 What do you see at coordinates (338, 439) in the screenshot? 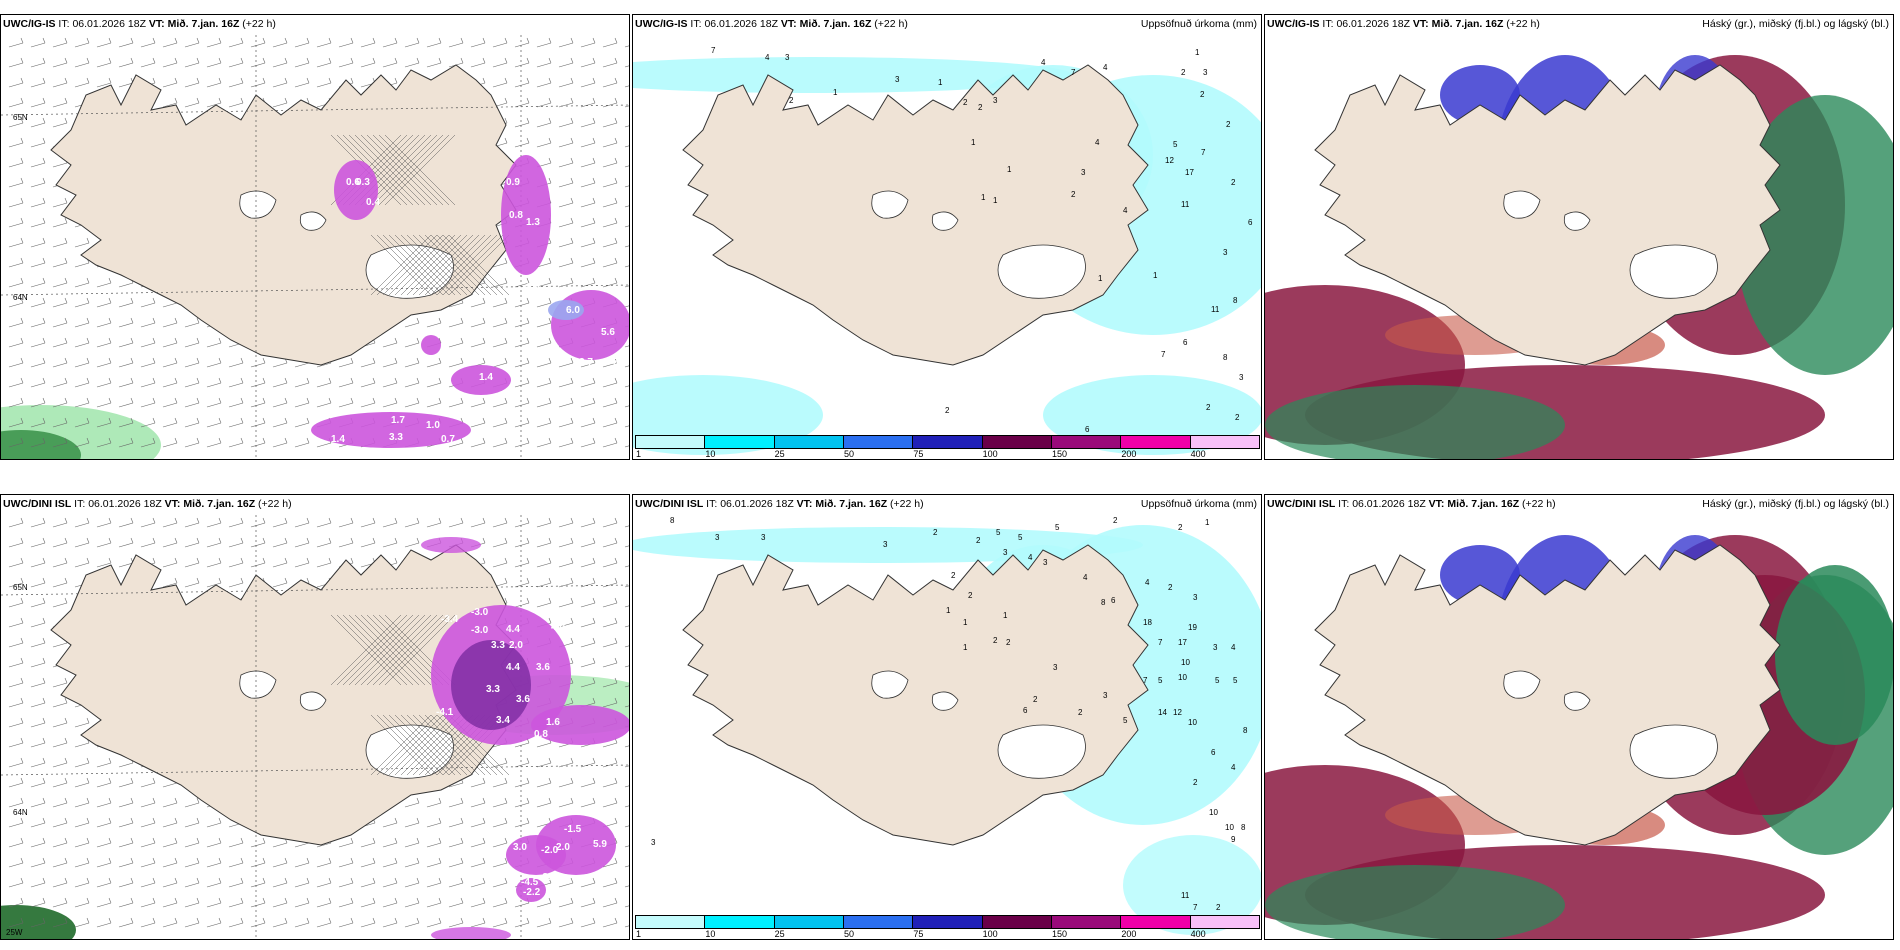
I see `value-label: 1.4` at bounding box center [338, 439].